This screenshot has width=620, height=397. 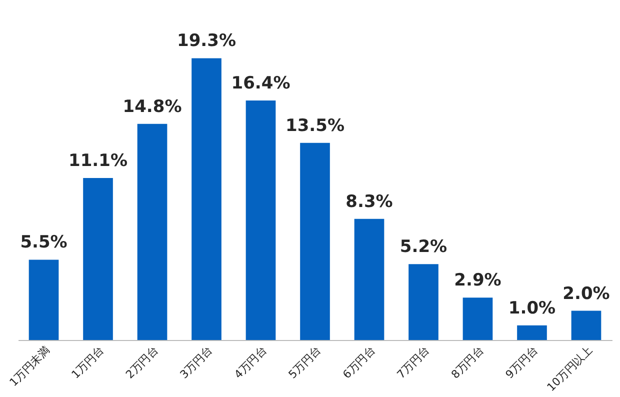 I want to click on x-tick-label: 5万円台, so click(x=305, y=363).